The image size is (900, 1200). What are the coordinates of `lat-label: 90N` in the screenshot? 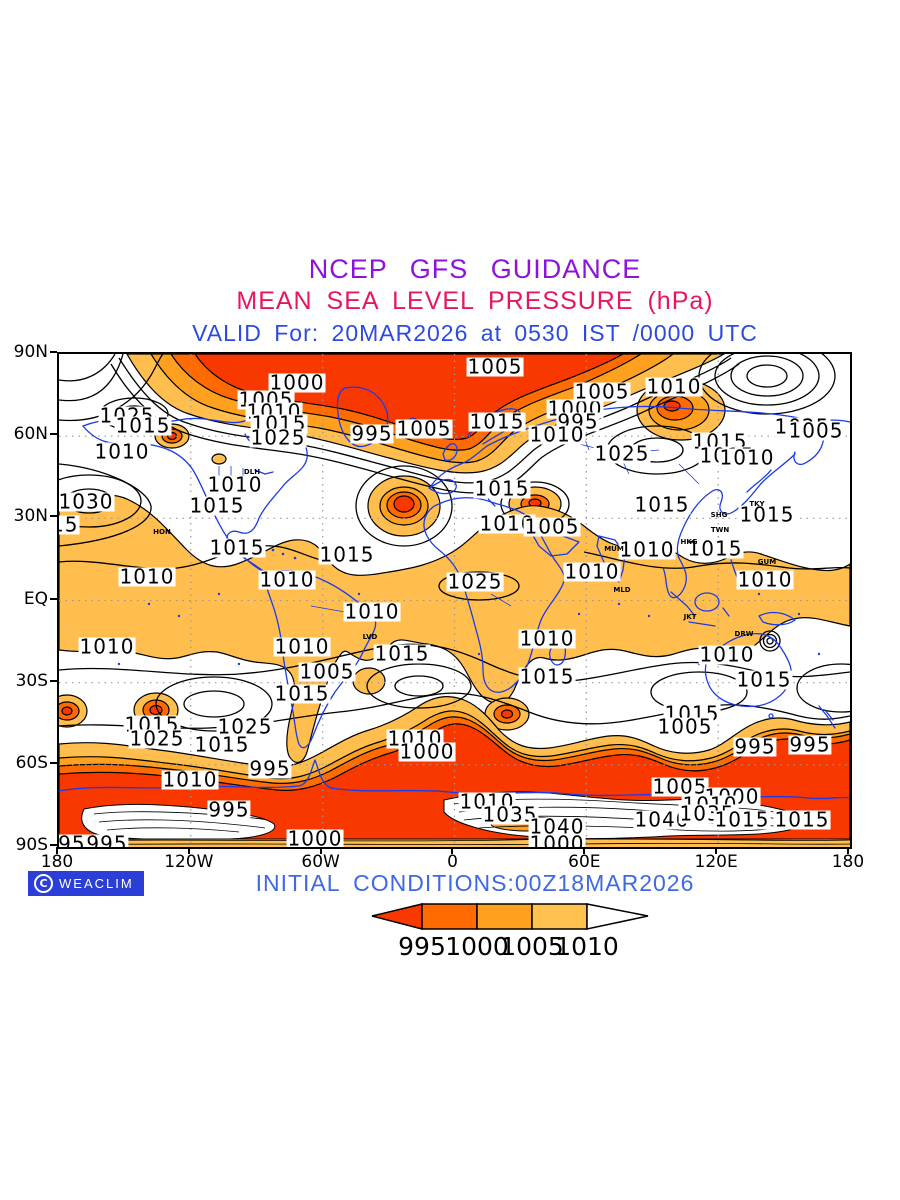 It's located at (30, 352).